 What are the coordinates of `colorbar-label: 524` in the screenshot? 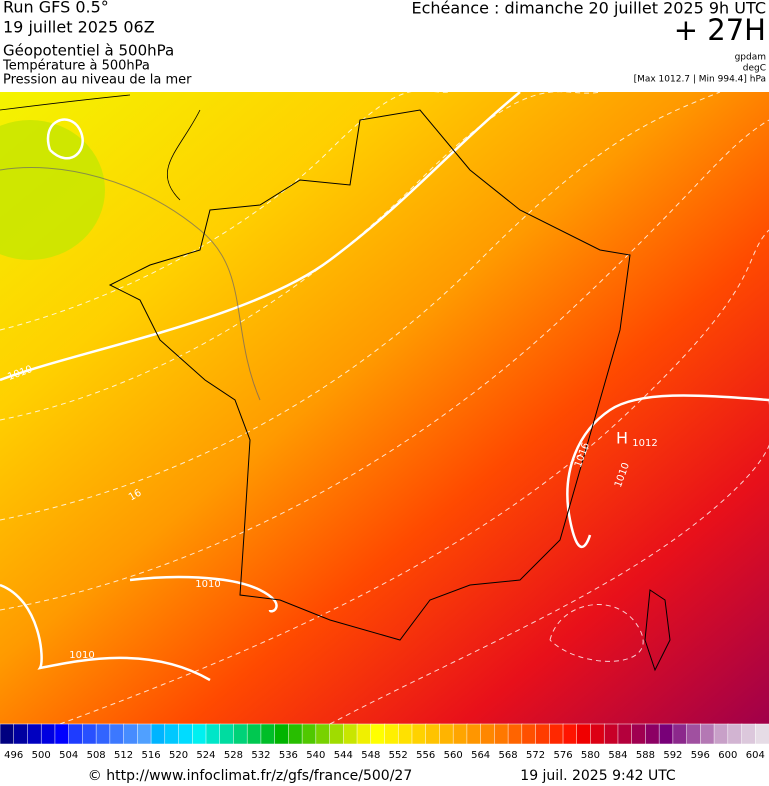 It's located at (205, 755).